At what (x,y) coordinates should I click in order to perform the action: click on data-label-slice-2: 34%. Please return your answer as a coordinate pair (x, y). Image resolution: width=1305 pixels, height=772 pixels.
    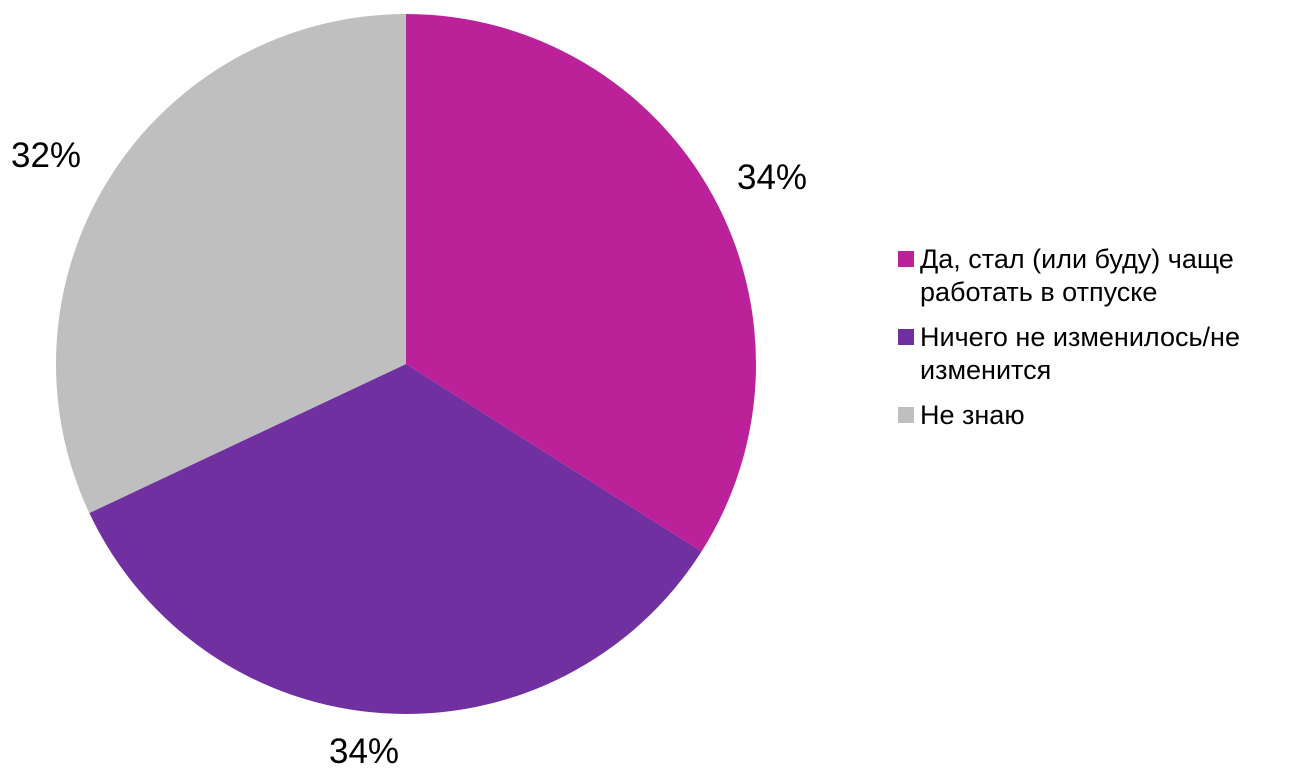
    Looking at the image, I should click on (364, 751).